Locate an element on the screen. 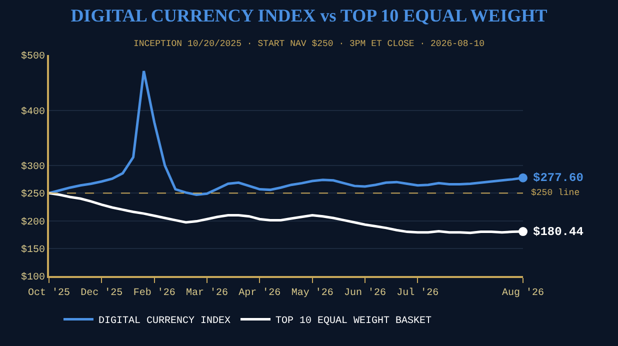  x-tick-label: Oct '25 is located at coordinates (49, 293).